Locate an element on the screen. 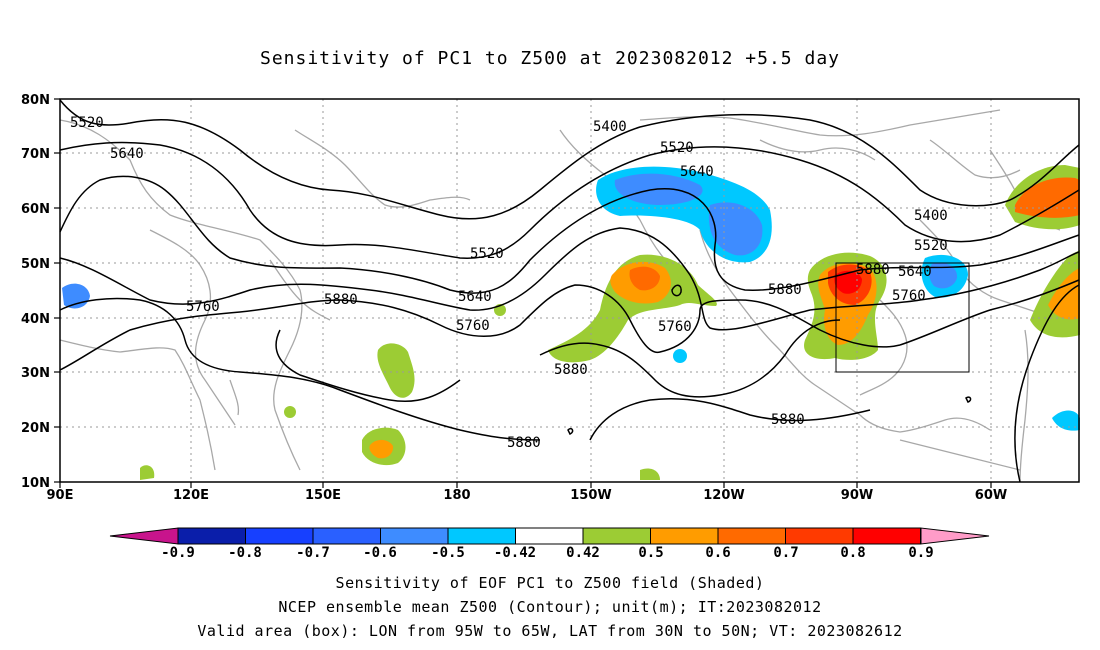  colorbar-label: -0.42 is located at coordinates (515, 553).